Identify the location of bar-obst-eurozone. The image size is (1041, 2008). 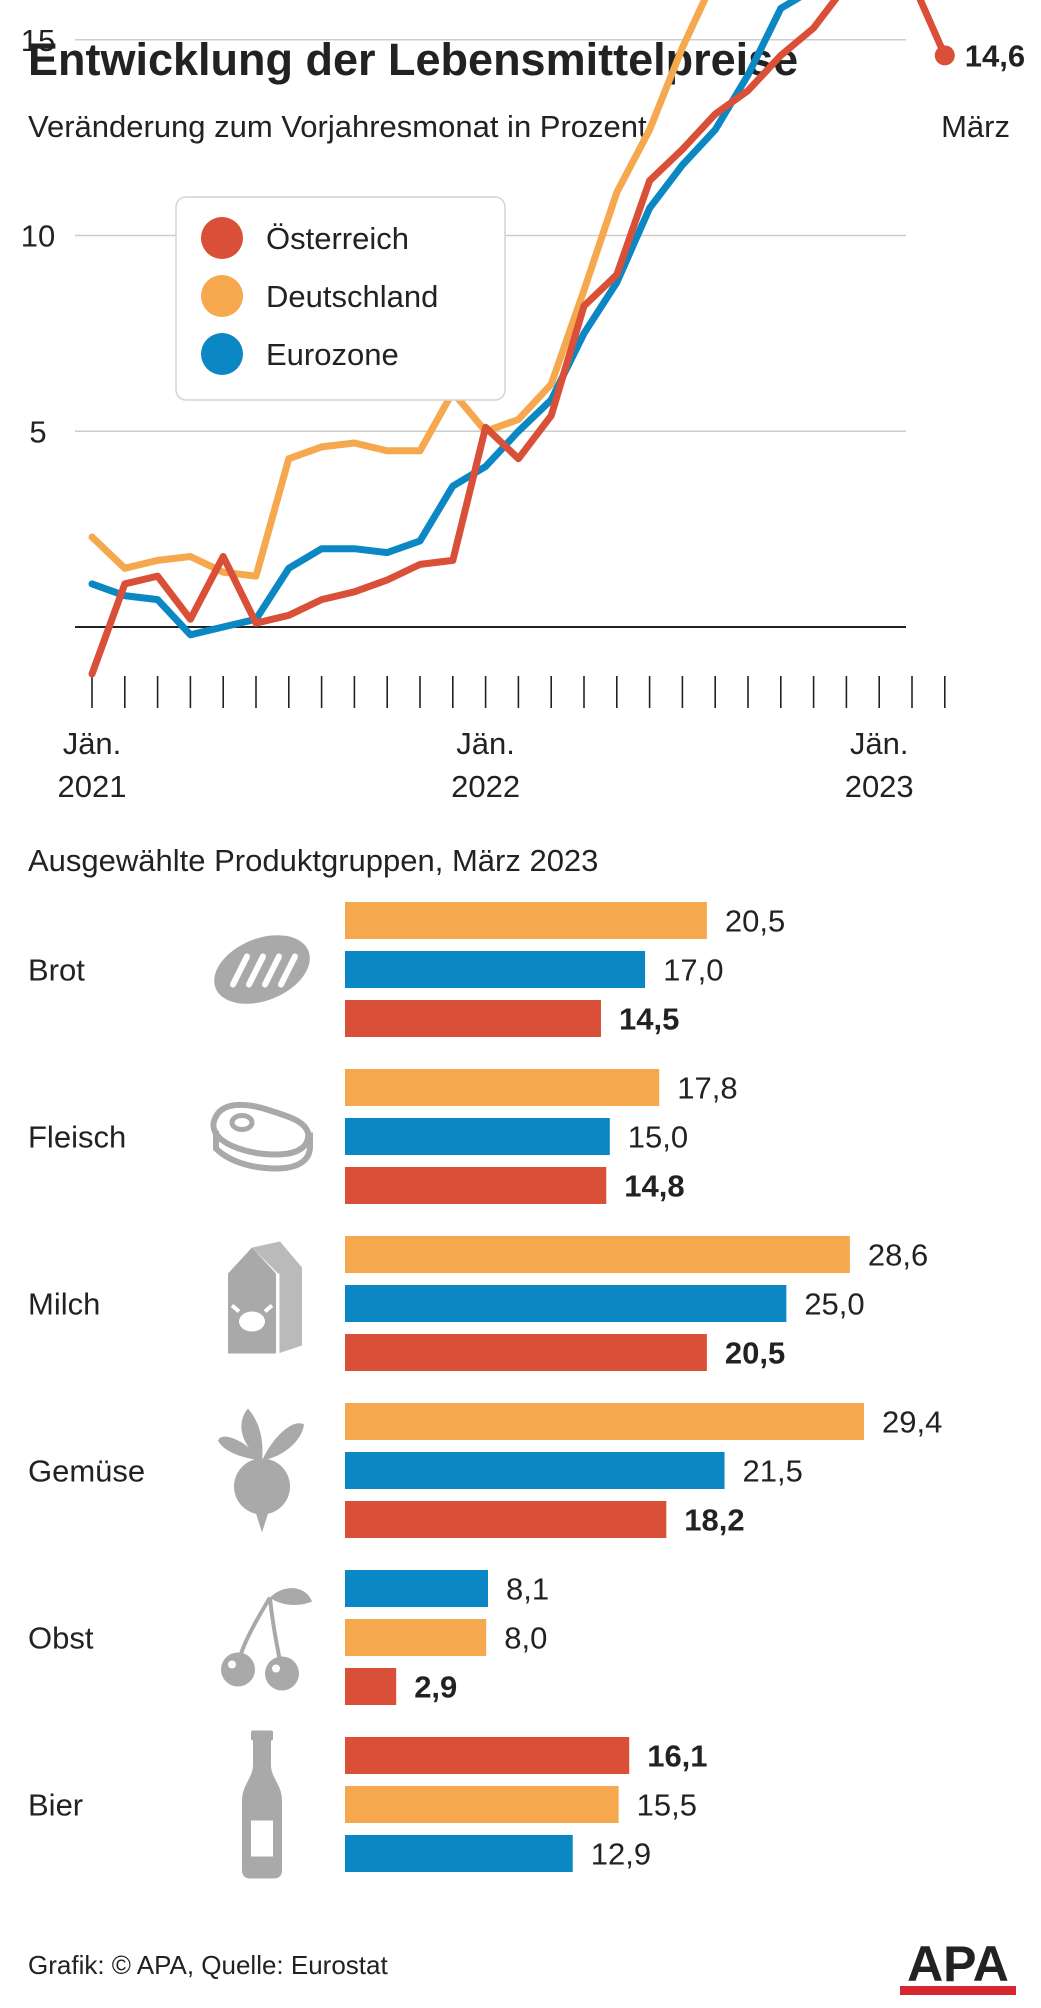
(416, 1588).